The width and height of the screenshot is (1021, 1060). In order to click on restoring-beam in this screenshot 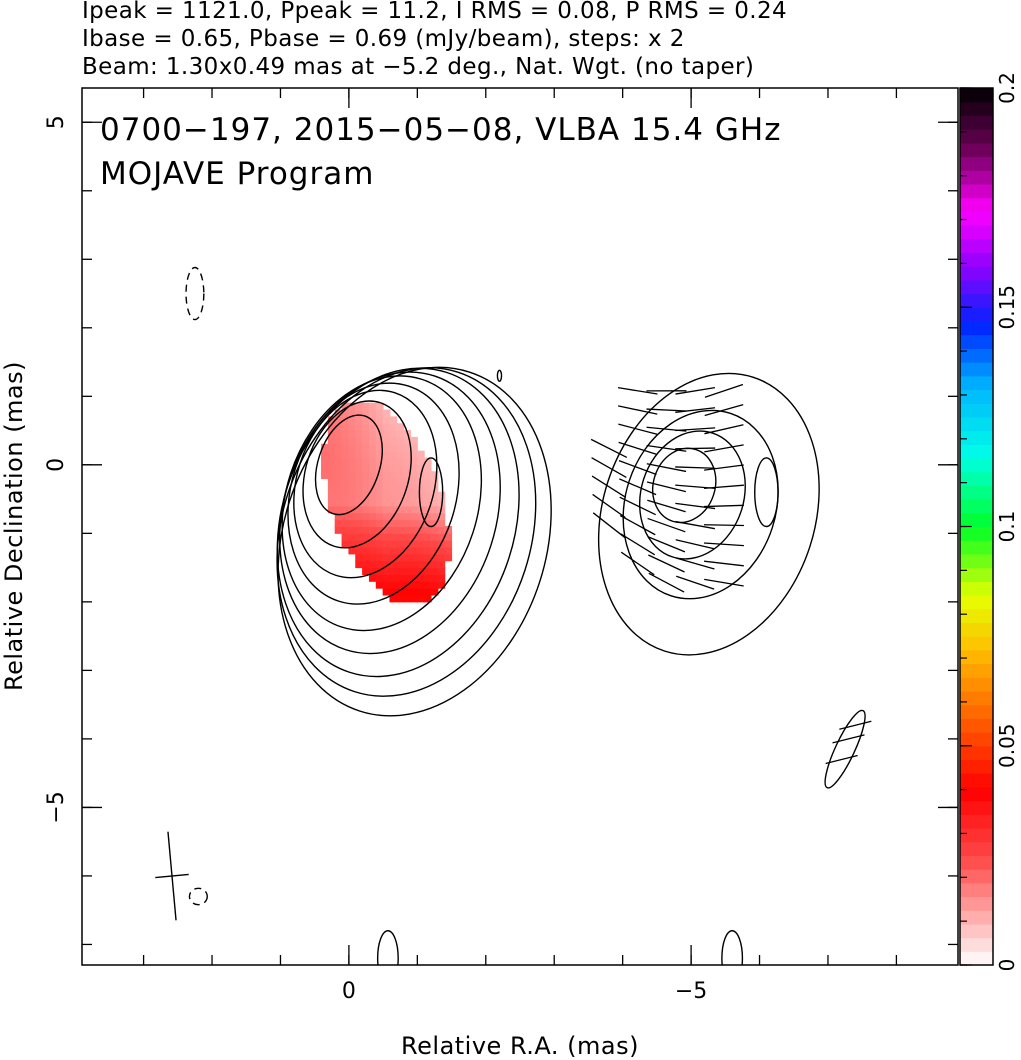, I will do `click(172, 876)`.